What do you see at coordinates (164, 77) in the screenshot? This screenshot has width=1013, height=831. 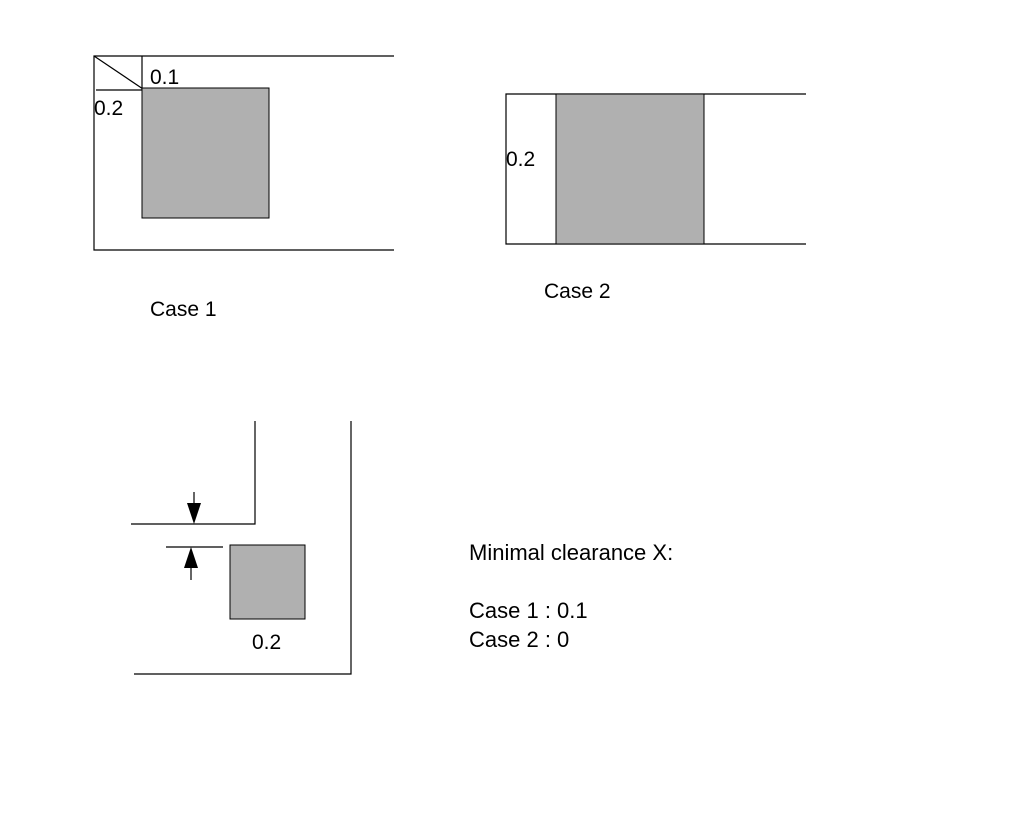 I see `case1-label-top: 0.1` at bounding box center [164, 77].